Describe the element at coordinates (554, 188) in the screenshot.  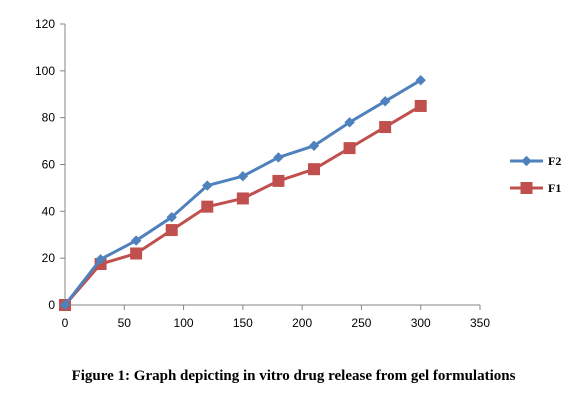
I see `legend-label-f1: F1` at that location.